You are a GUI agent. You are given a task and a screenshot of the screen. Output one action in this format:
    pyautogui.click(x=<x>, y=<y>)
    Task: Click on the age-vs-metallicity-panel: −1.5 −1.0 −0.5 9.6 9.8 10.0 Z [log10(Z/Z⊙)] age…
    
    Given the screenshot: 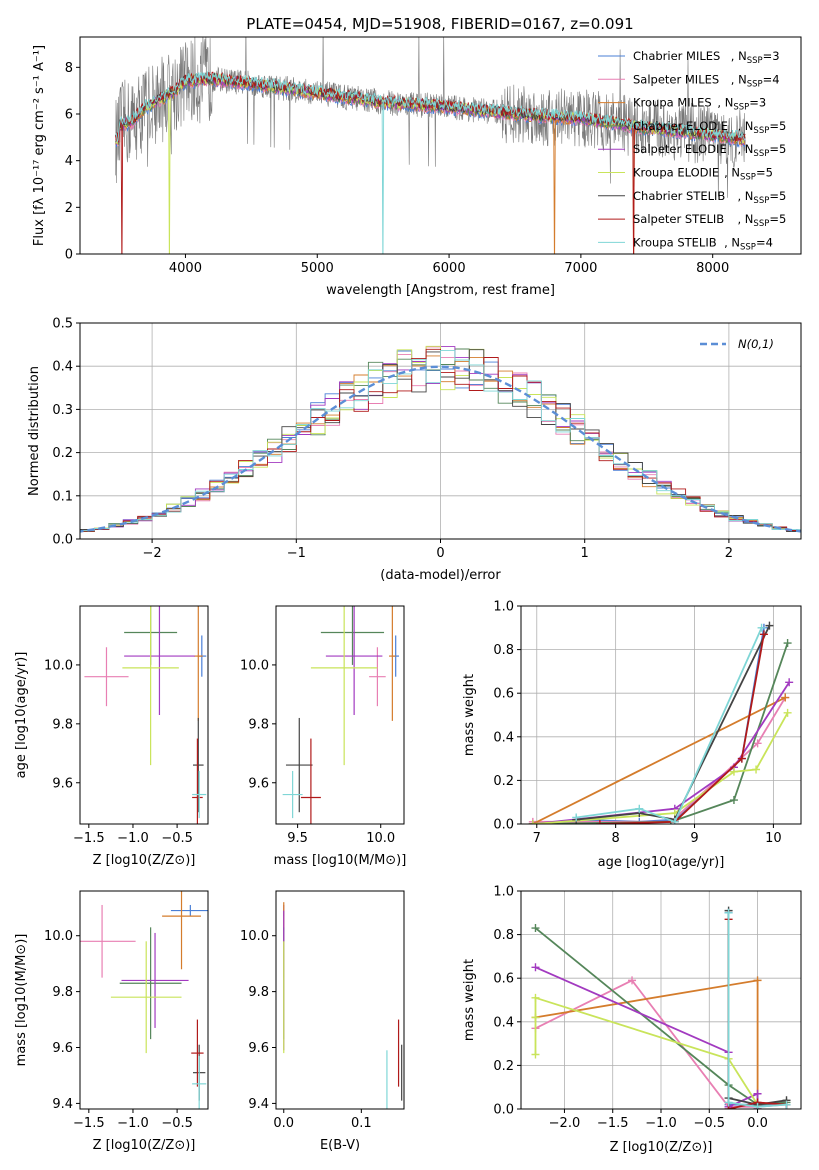 What is the action you would take?
    pyautogui.click(x=111, y=736)
    